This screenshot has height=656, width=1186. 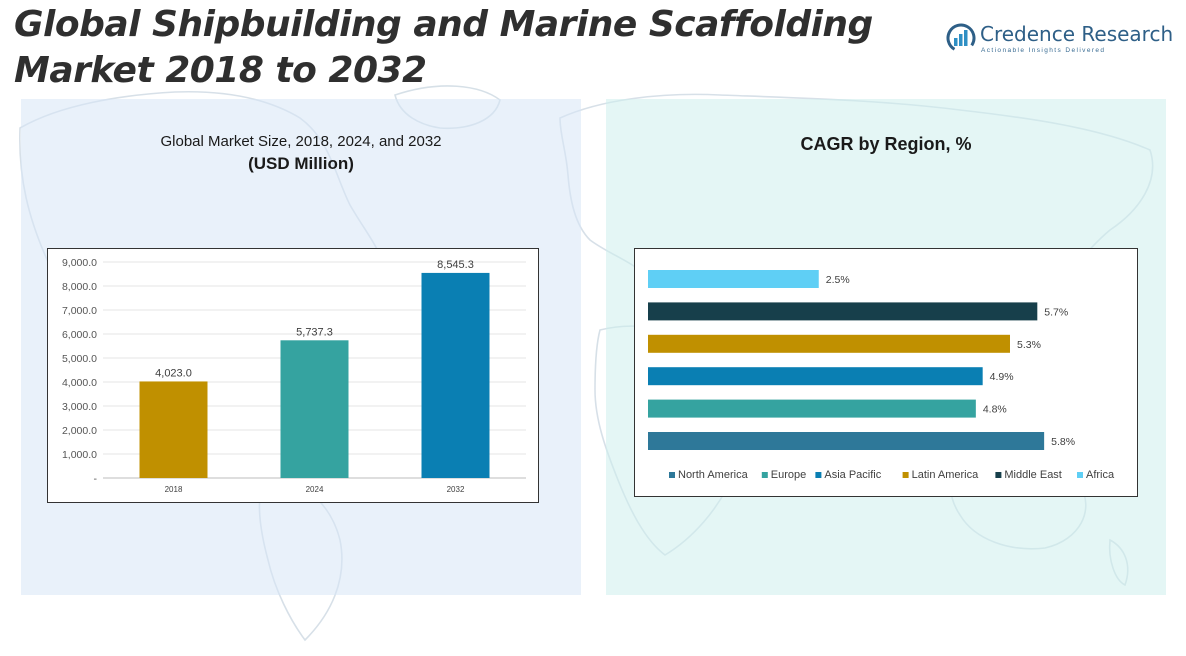 What do you see at coordinates (1063, 442) in the screenshot?
I see `bar-value-label: 5.8%` at bounding box center [1063, 442].